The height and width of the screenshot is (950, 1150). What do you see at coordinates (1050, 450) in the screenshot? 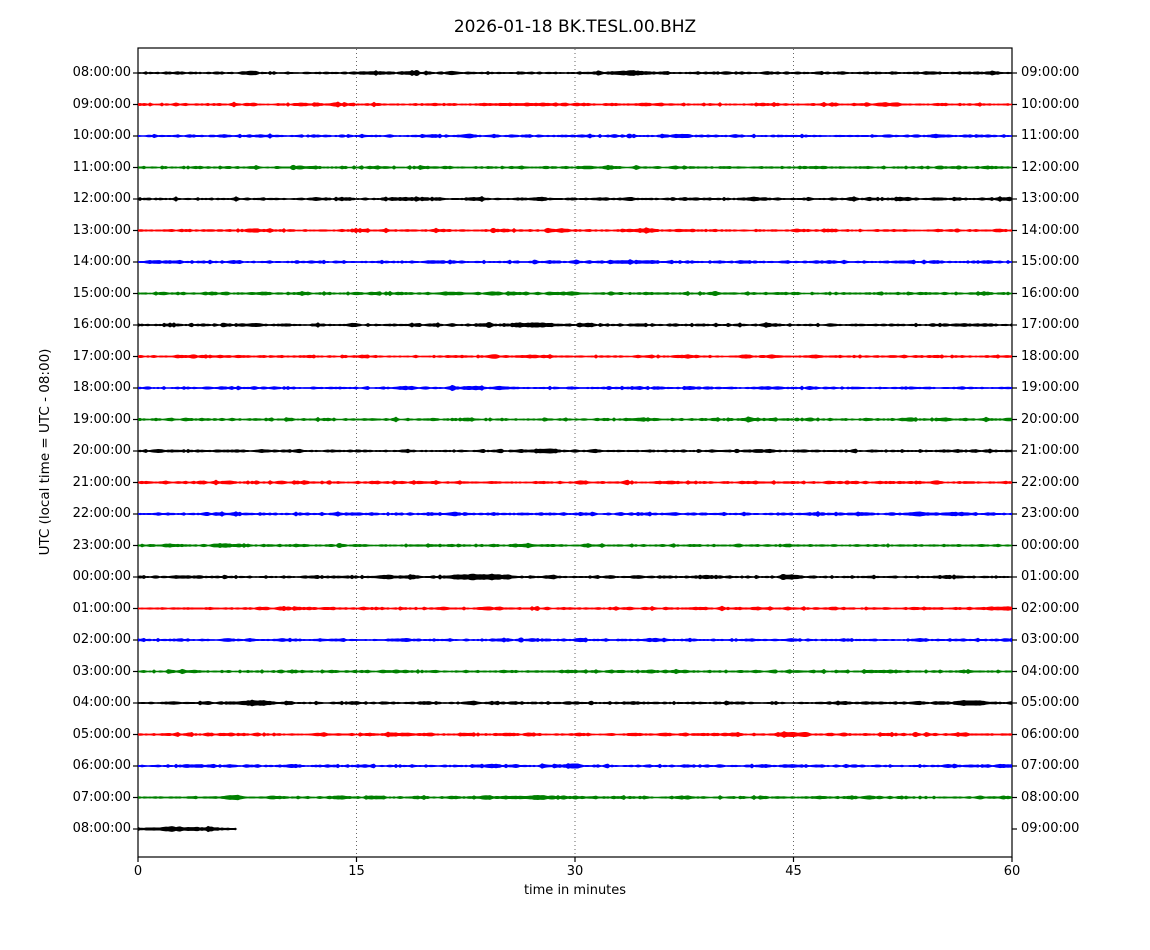
I see `local-time-label: 21:00:00` at bounding box center [1050, 450].